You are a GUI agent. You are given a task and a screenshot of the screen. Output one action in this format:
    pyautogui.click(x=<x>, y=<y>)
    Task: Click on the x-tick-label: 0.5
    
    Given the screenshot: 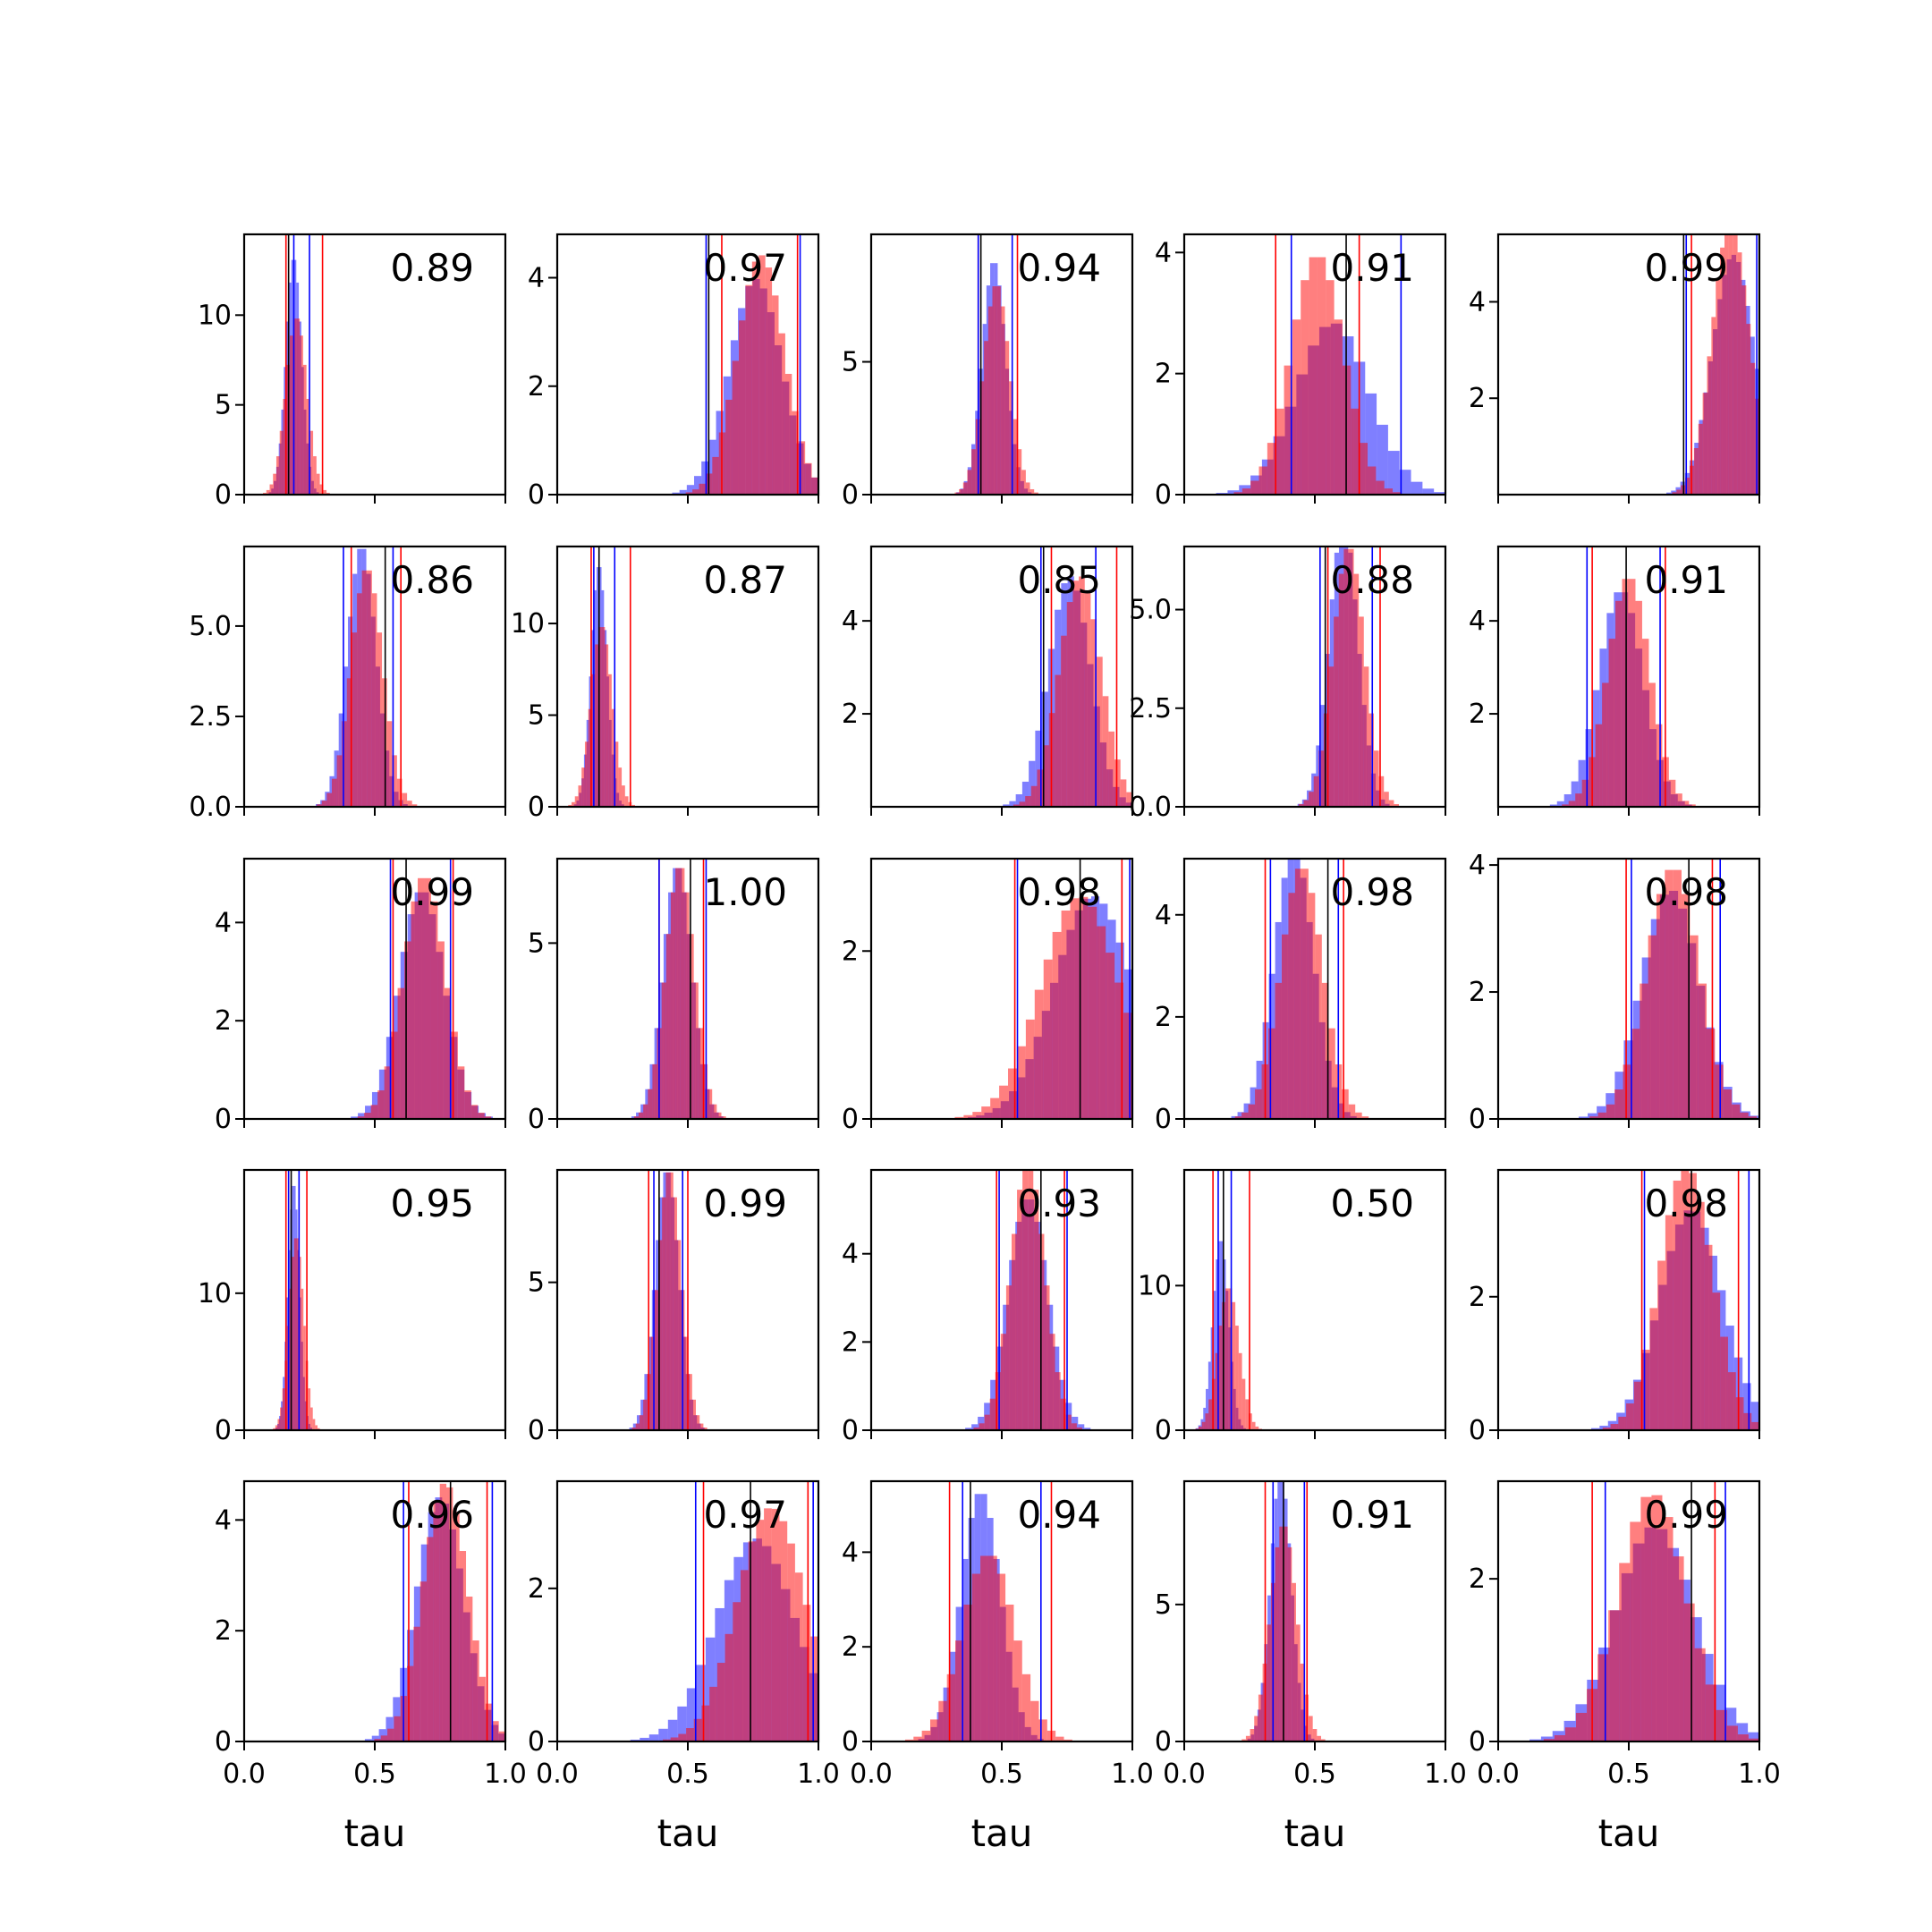 What is the action you would take?
    pyautogui.click(x=1001, y=1774)
    